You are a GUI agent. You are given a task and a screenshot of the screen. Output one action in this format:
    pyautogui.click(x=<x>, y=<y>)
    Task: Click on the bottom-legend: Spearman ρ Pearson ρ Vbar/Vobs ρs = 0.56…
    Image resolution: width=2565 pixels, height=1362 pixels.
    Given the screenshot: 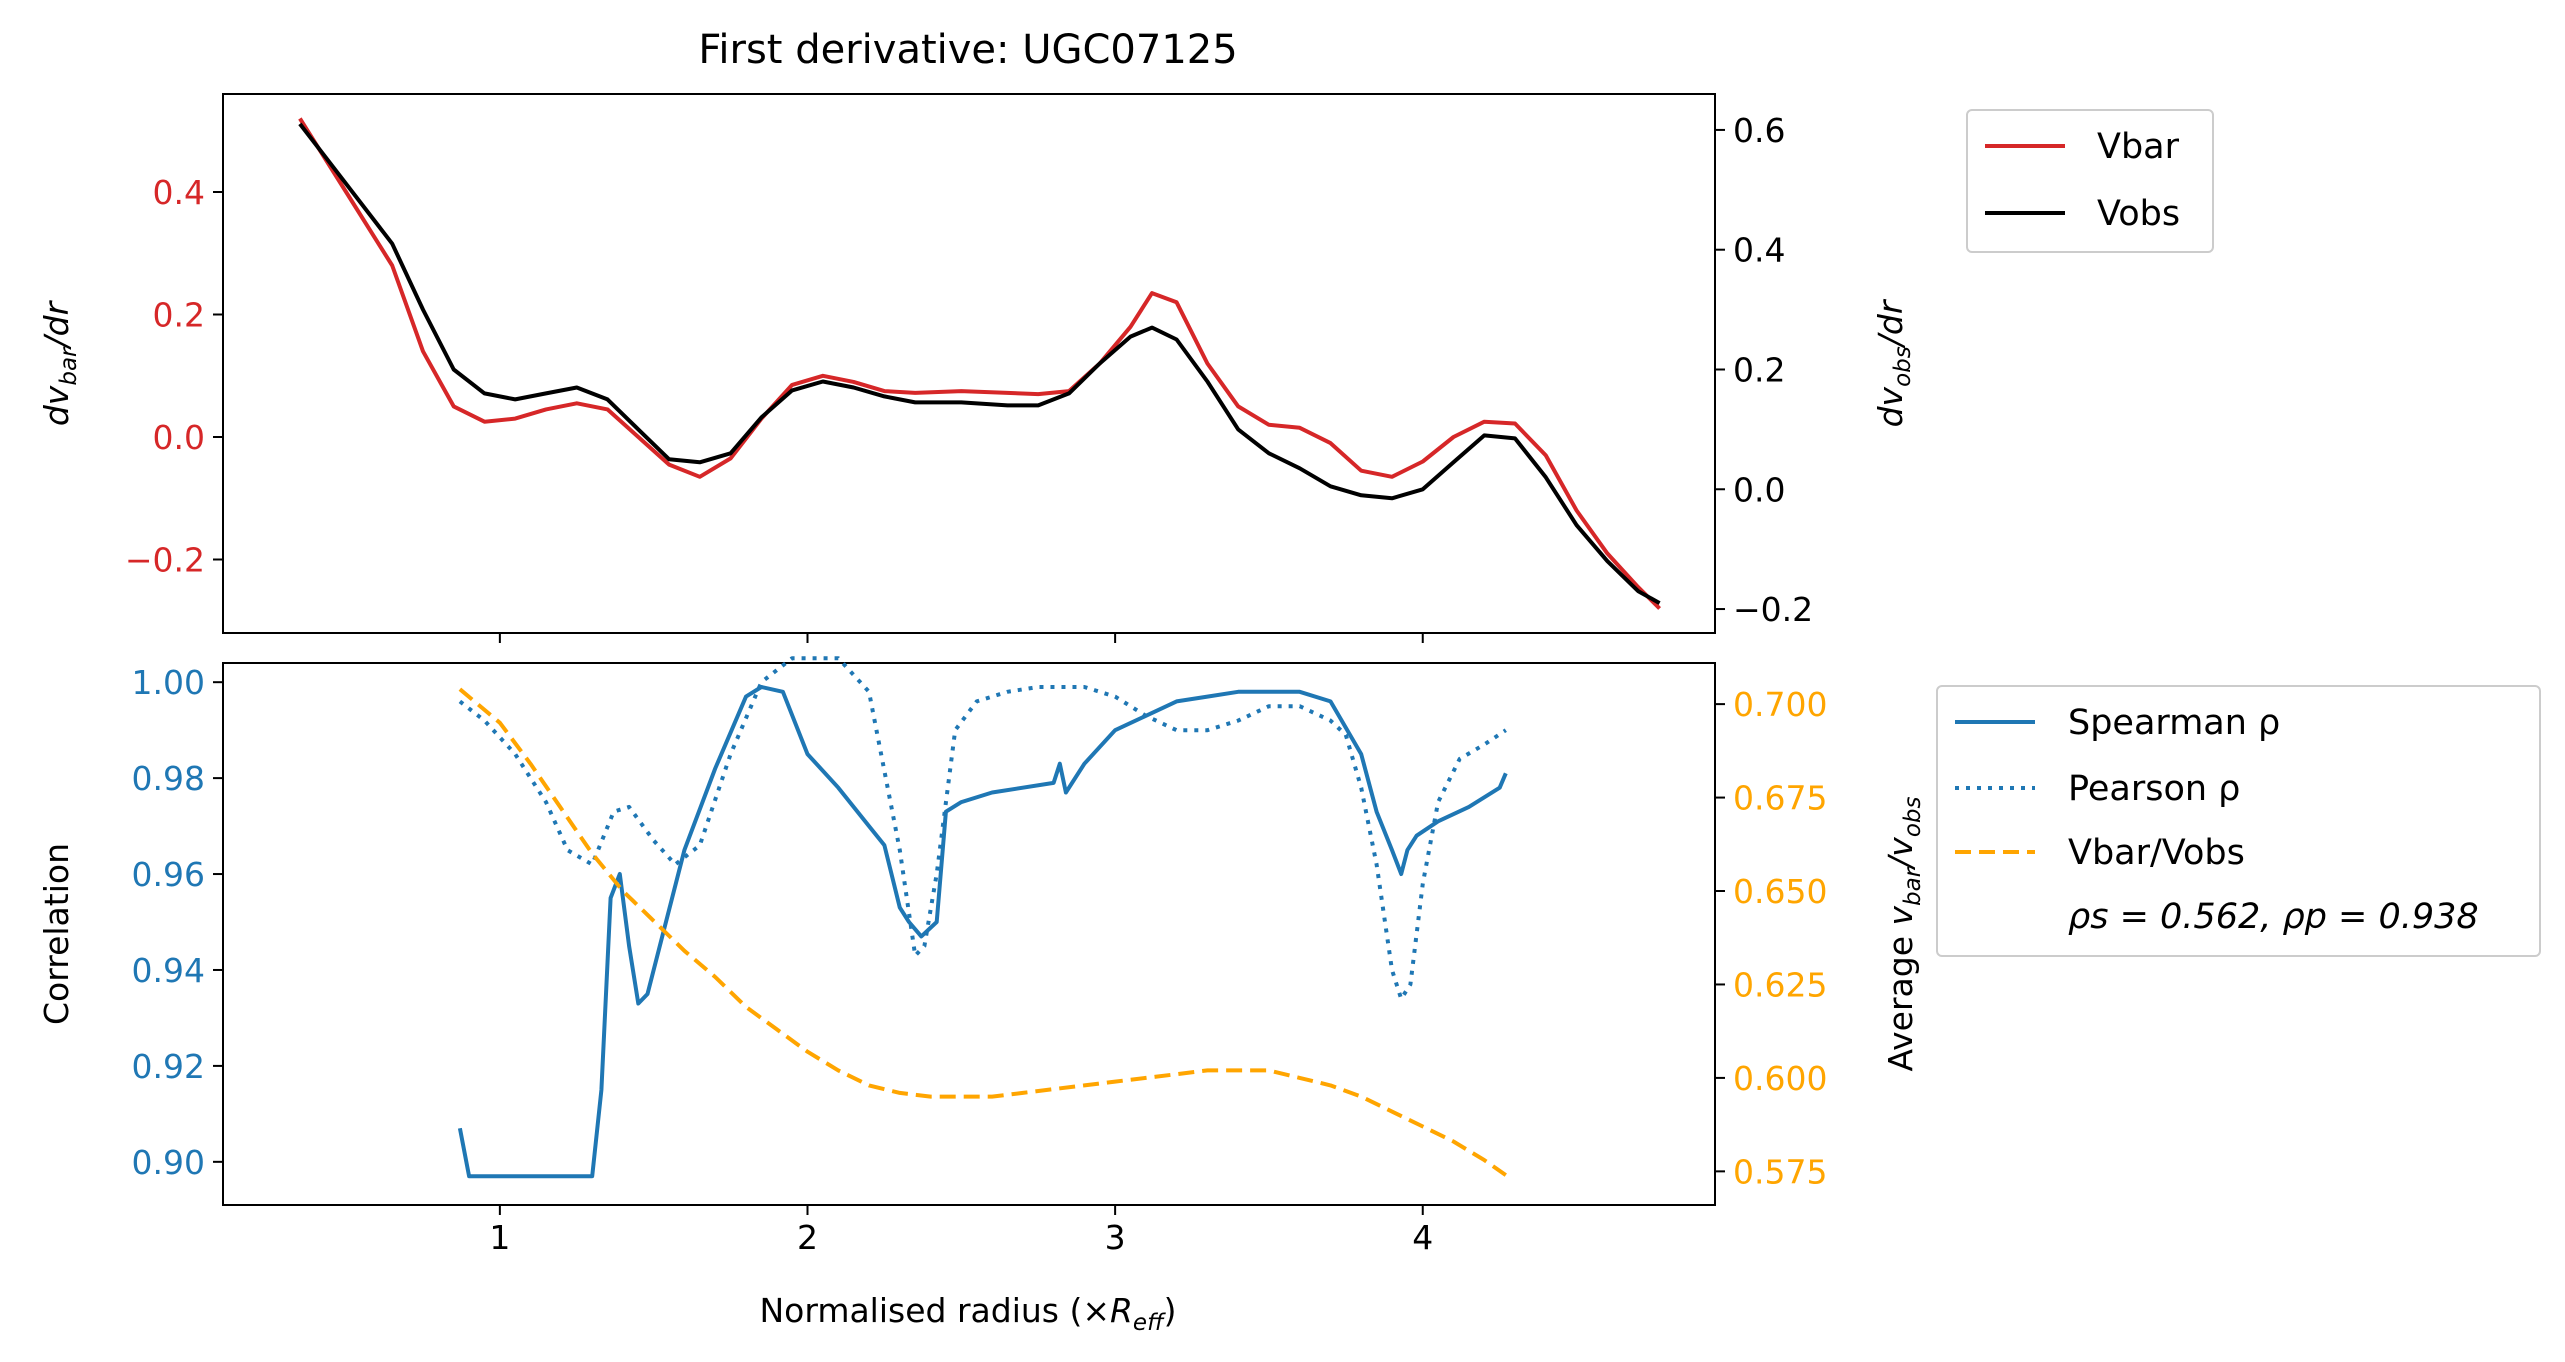 What is the action you would take?
    pyautogui.click(x=2238, y=821)
    